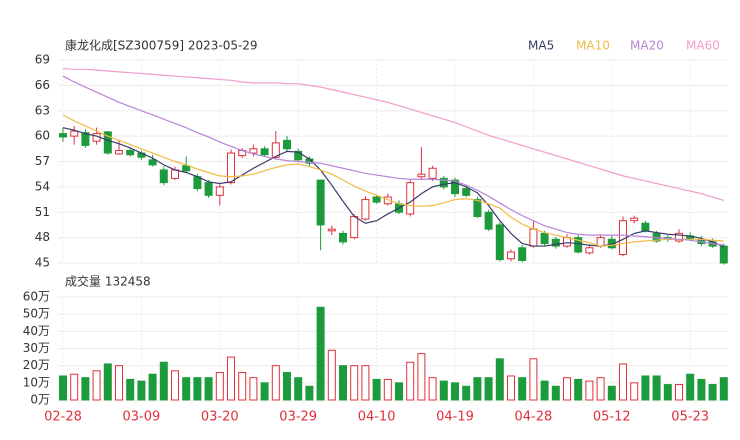 This screenshot has height=440, width=740. I want to click on y-tick-label: 51, so click(42, 212).